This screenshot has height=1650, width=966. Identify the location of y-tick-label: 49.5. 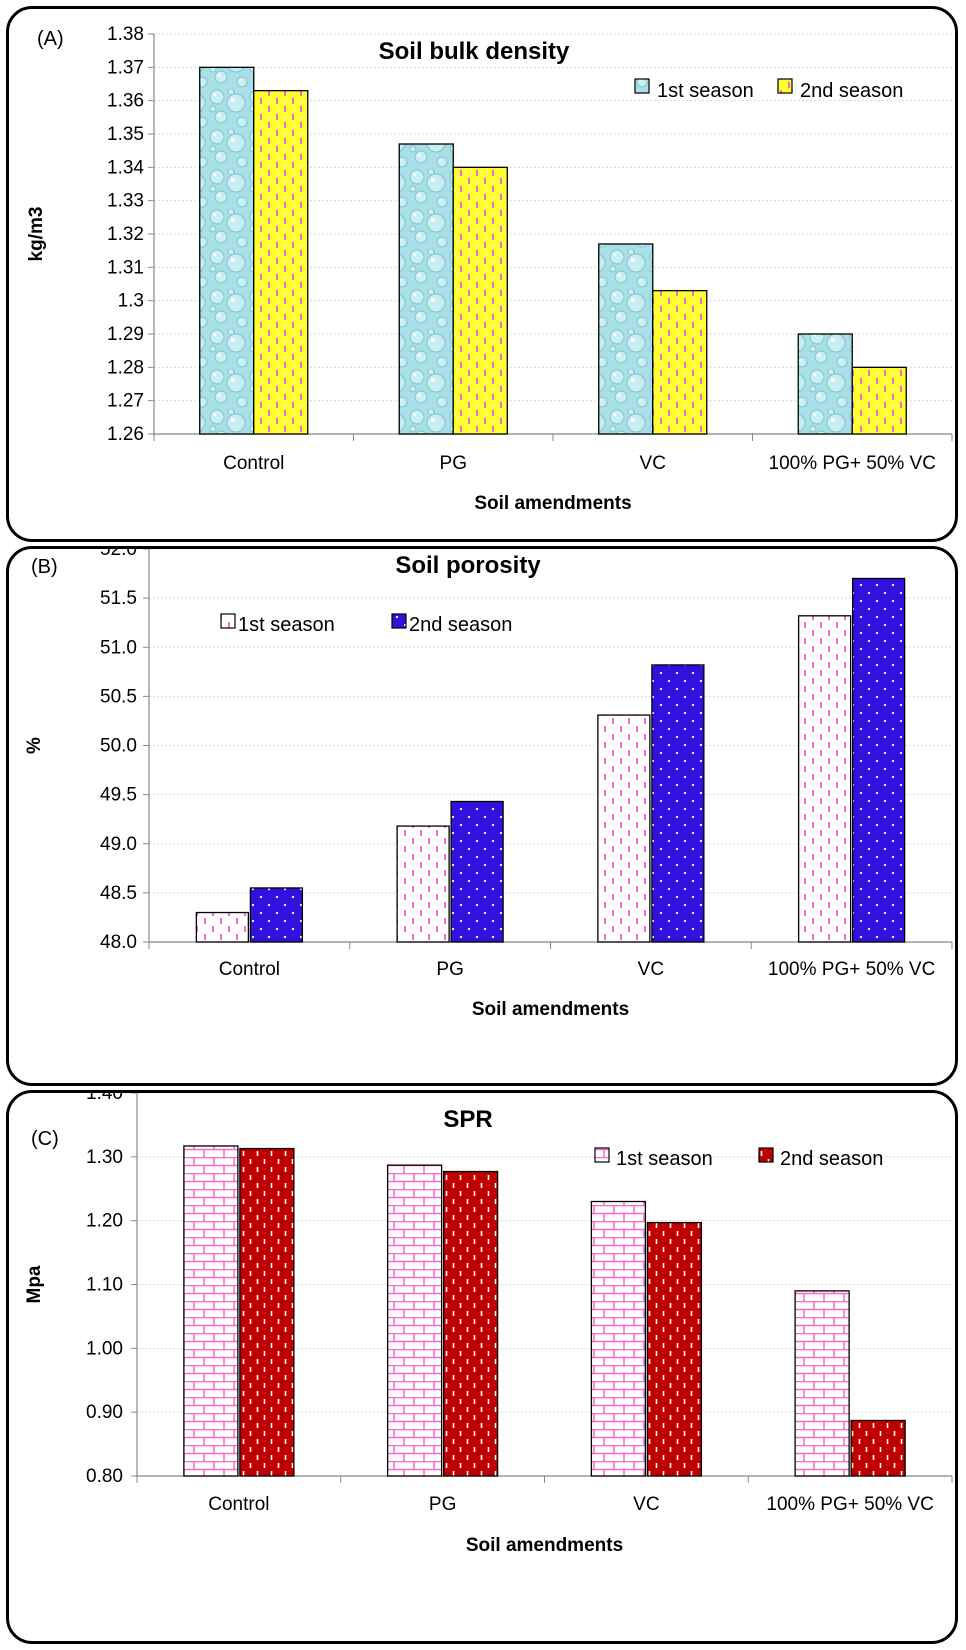
(118, 795).